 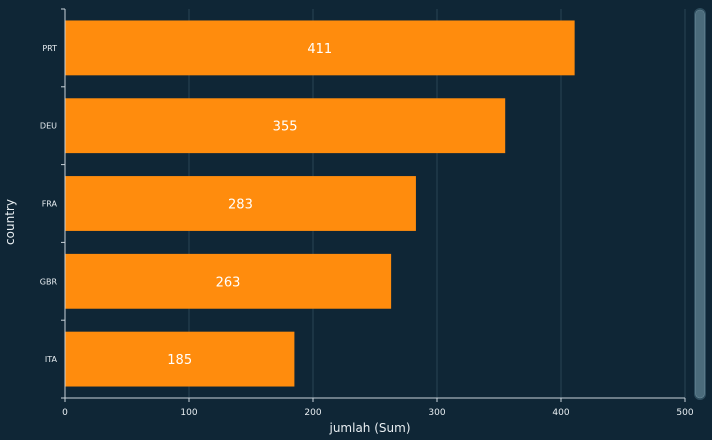 I want to click on x-tick-label: 500, so click(x=684, y=413).